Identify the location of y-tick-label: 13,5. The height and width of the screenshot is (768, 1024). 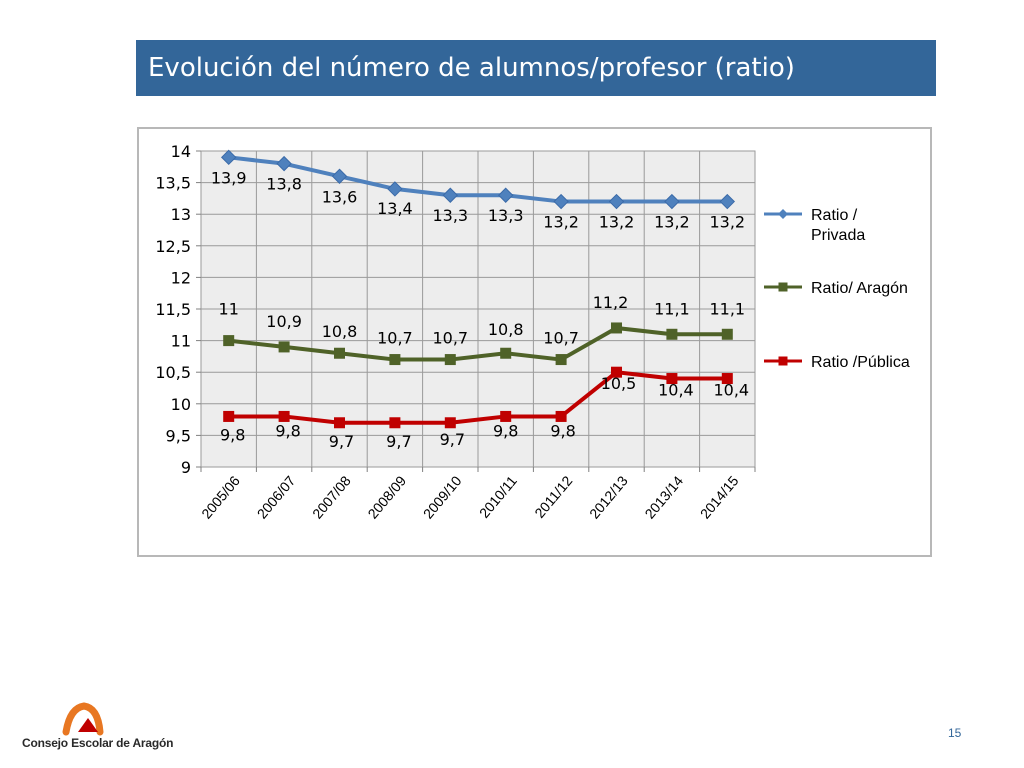
(173, 183).